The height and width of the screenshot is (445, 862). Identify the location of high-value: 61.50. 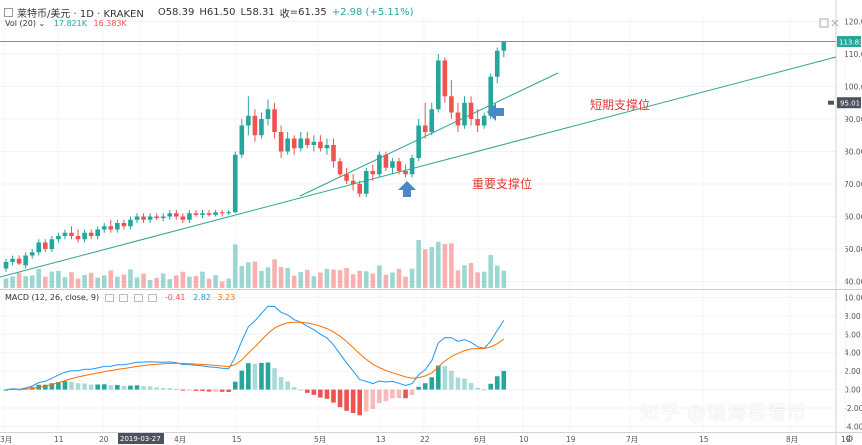
(221, 12).